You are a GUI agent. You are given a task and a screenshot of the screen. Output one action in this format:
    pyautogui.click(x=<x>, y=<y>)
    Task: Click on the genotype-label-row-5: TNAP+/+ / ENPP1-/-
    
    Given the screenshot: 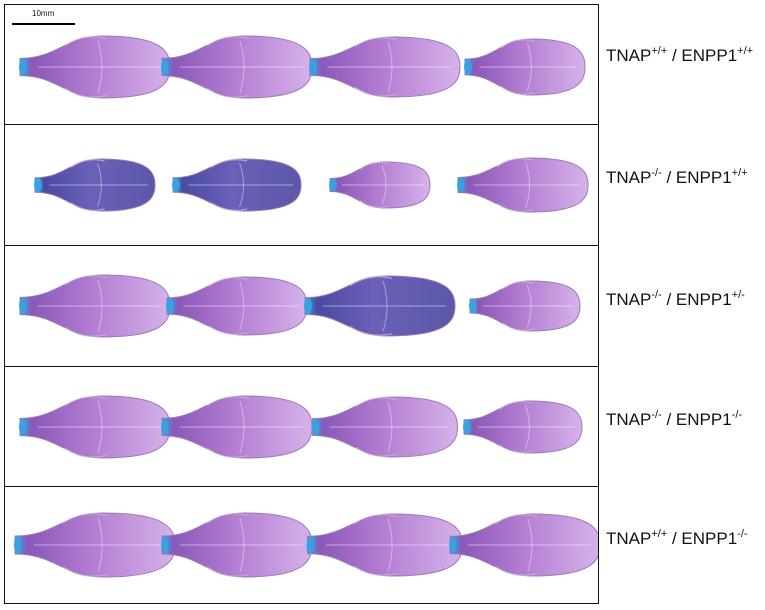 What is the action you would take?
    pyautogui.click(x=677, y=538)
    